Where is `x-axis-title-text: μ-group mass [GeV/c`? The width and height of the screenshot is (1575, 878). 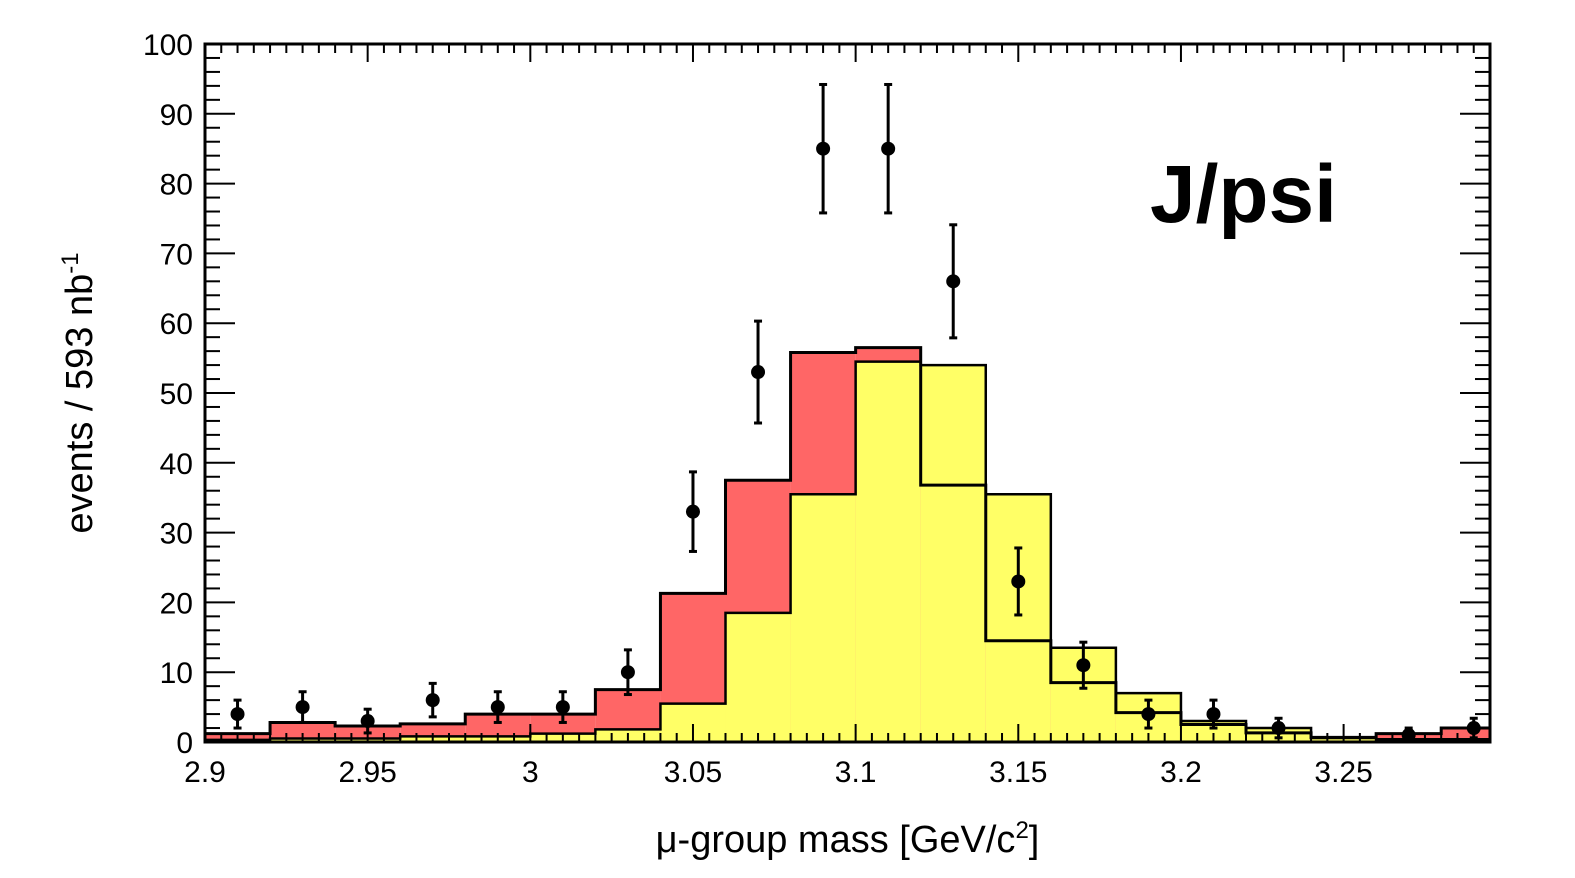 x-axis-title-text: μ-group mass [GeV/c is located at coordinates (836, 840).